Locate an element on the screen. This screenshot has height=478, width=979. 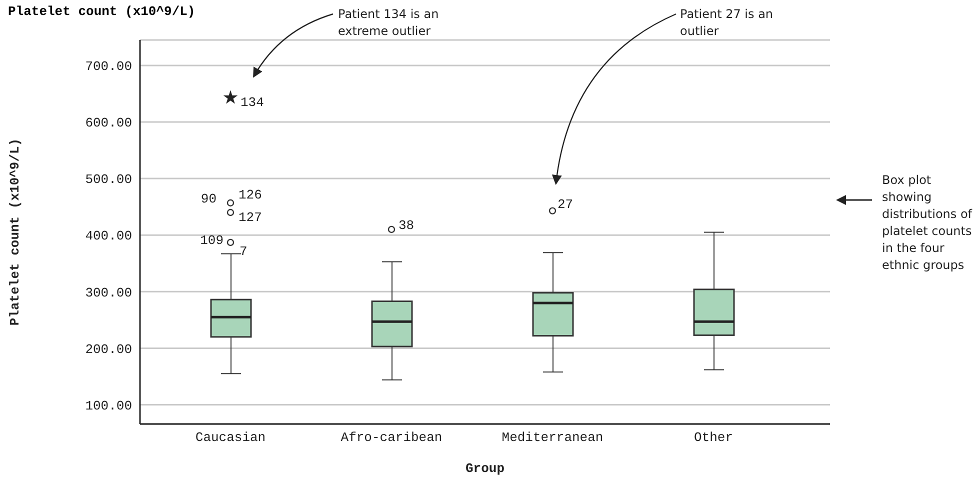
annotation: 109 is located at coordinates (212, 240).